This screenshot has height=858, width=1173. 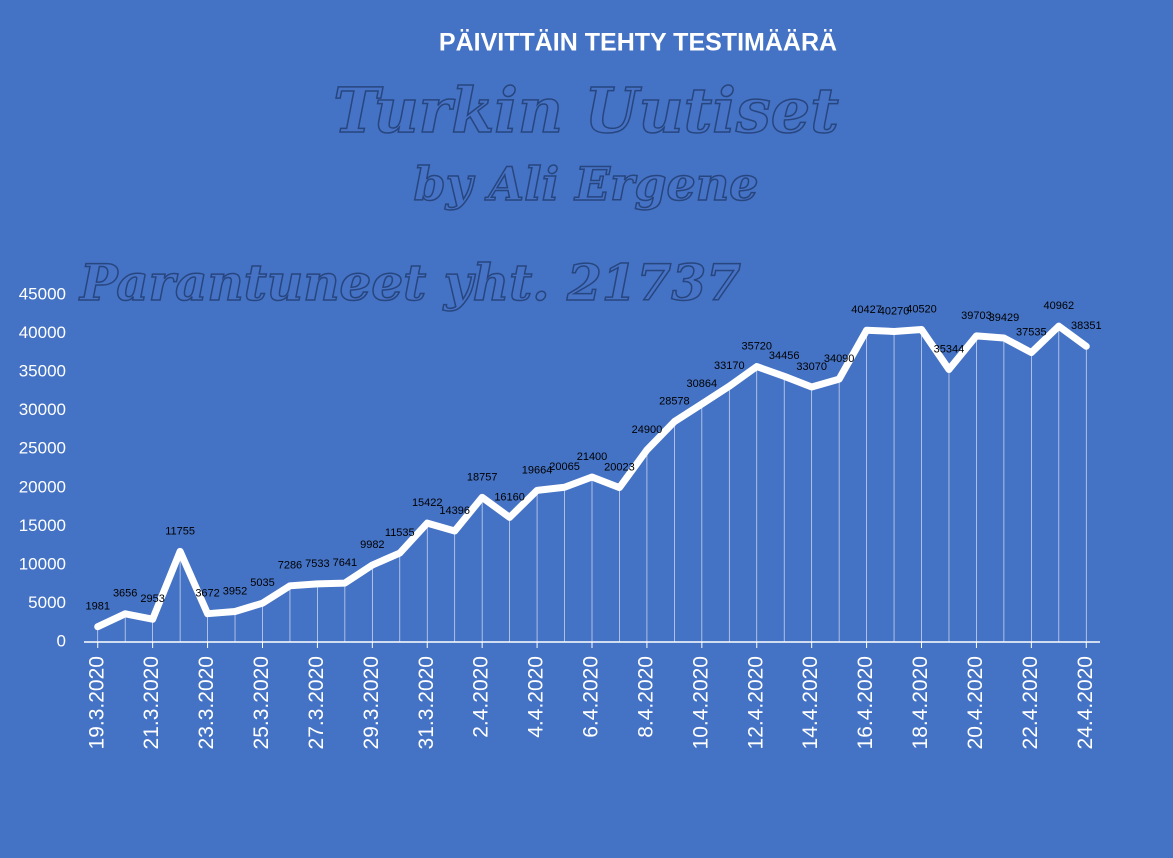 What do you see at coordinates (647, 430) in the screenshot?
I see `data-label: 24900` at bounding box center [647, 430].